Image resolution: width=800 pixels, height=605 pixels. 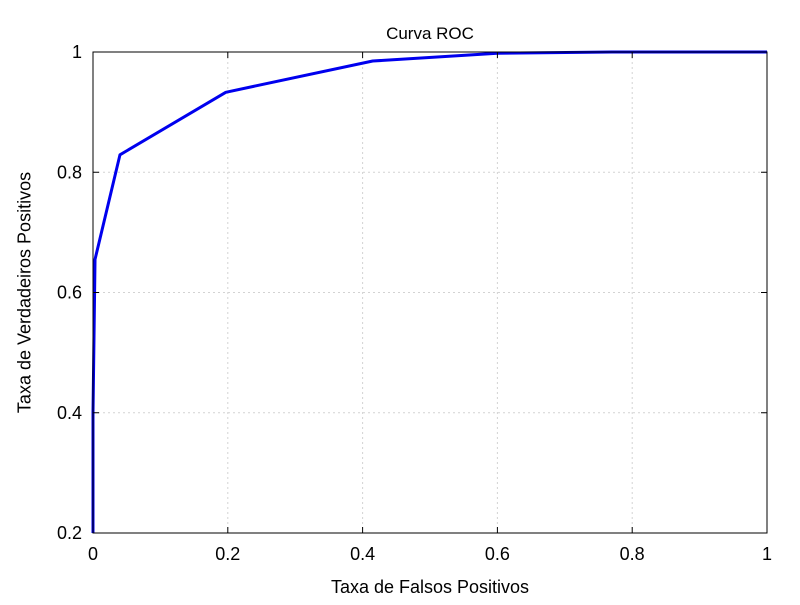 I want to click on y-tick-label: 0.4, so click(x=69, y=413).